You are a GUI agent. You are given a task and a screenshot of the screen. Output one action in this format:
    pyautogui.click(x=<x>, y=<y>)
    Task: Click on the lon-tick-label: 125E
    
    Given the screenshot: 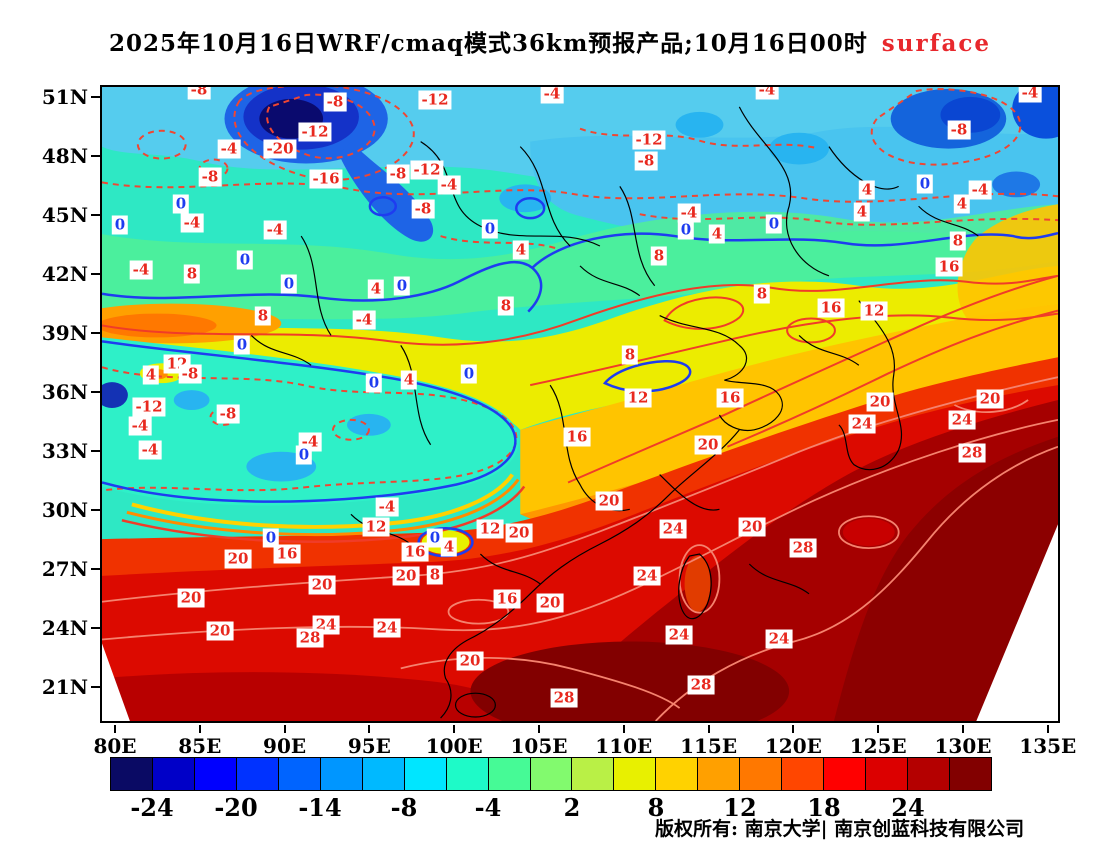 What is the action you would take?
    pyautogui.click(x=878, y=746)
    